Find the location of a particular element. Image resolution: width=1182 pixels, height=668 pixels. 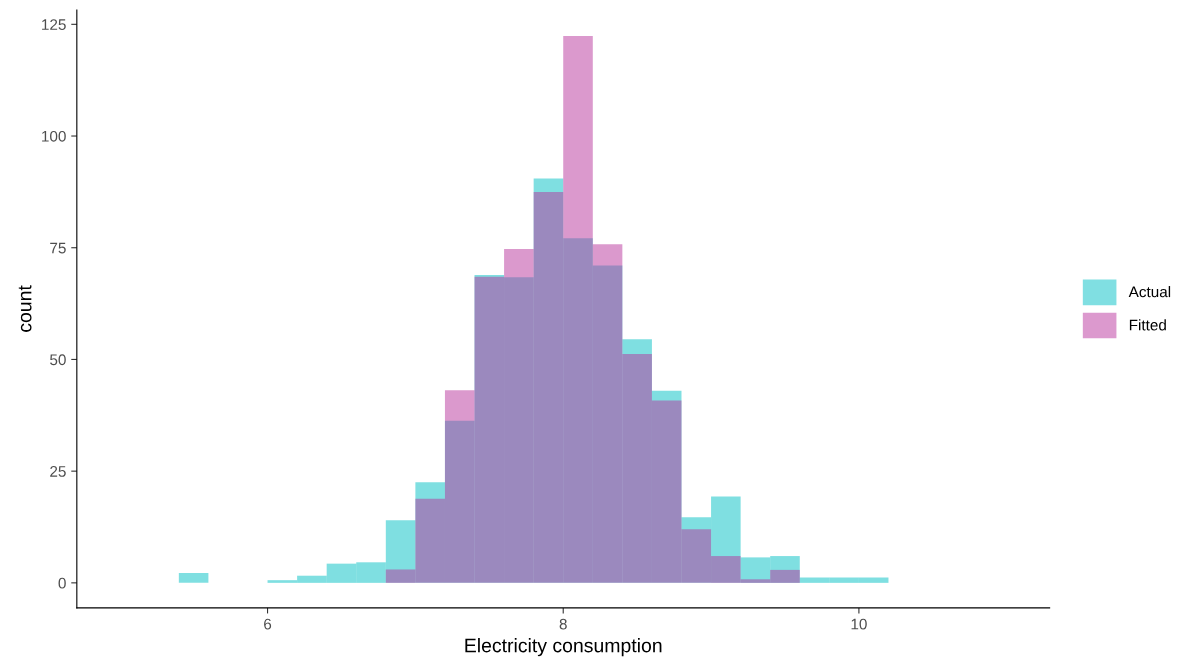

legend-label: Fitted is located at coordinates (1147, 325).